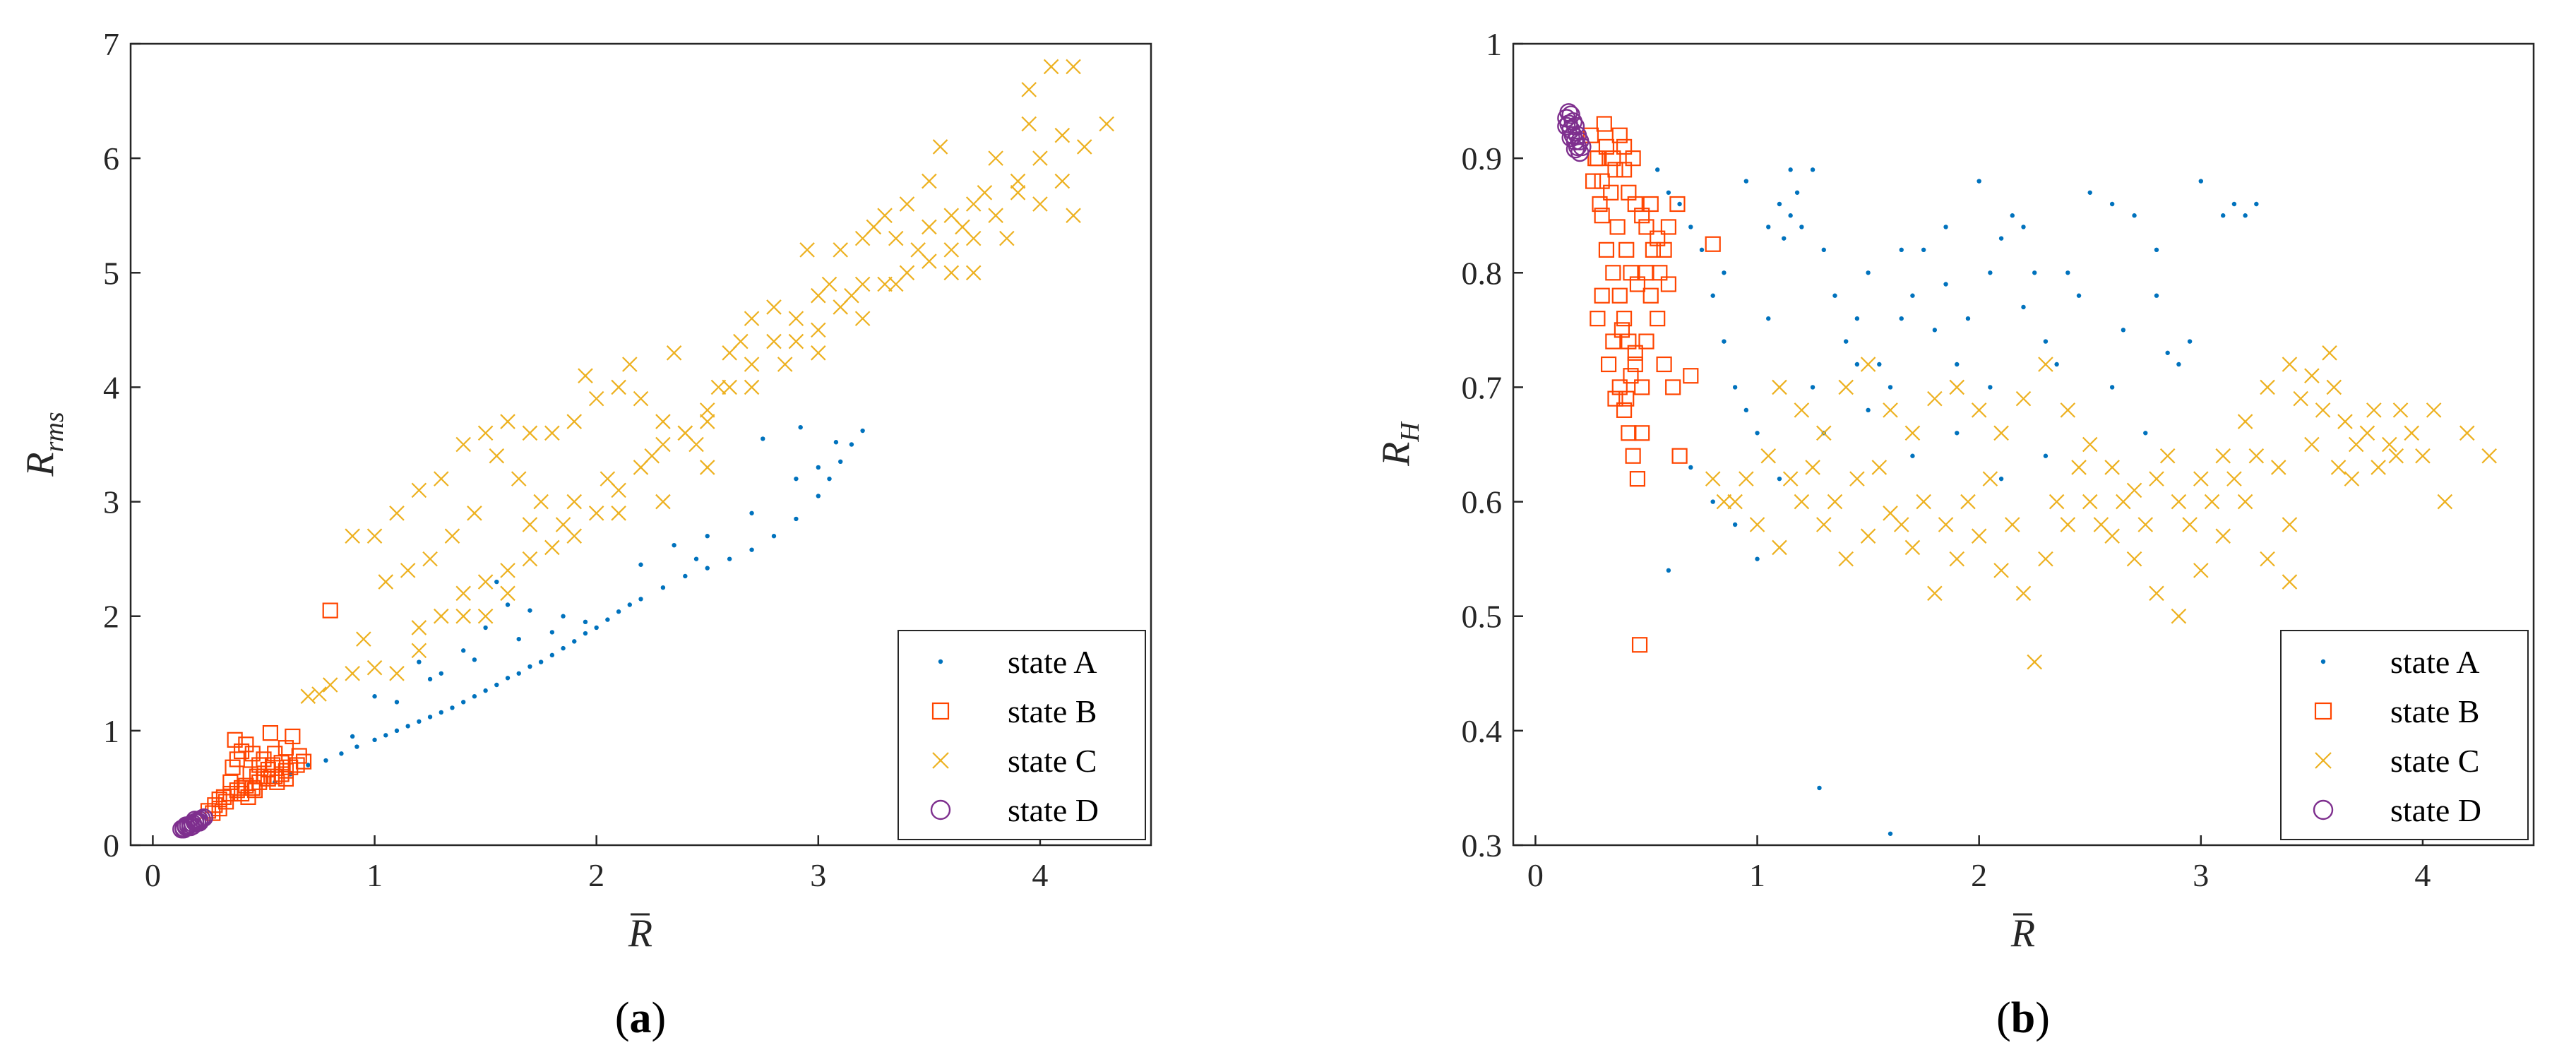 This screenshot has height=1057, width=2576. Describe the element at coordinates (111, 731) in the screenshot. I see `y-tick-label: 1` at that location.